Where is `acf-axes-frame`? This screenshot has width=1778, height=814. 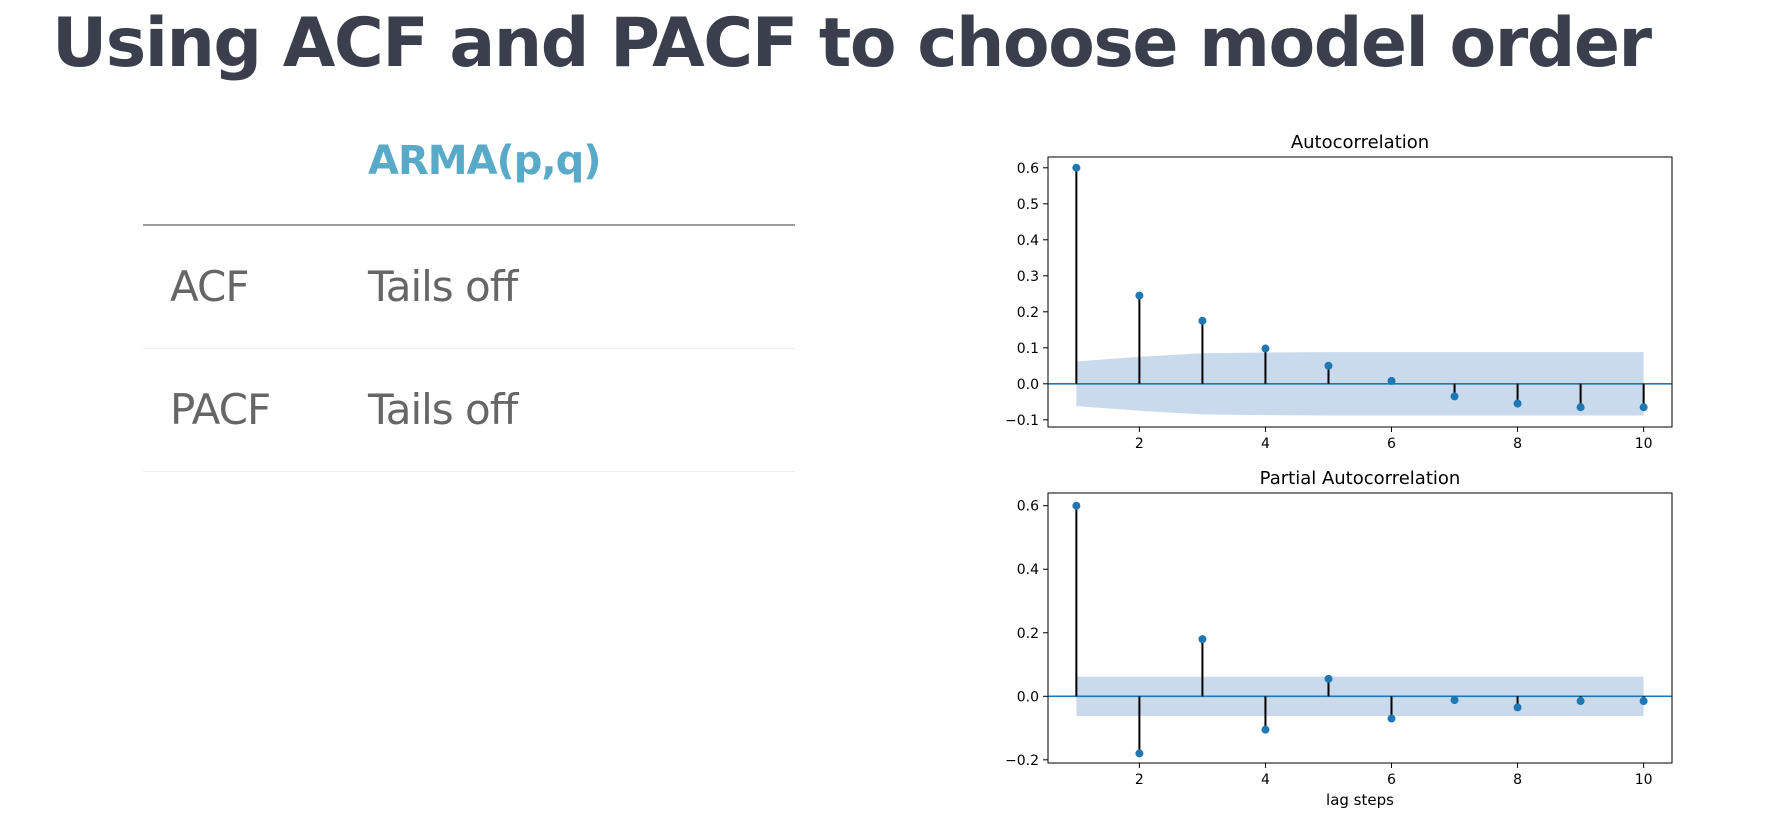 acf-axes-frame is located at coordinates (1360, 292).